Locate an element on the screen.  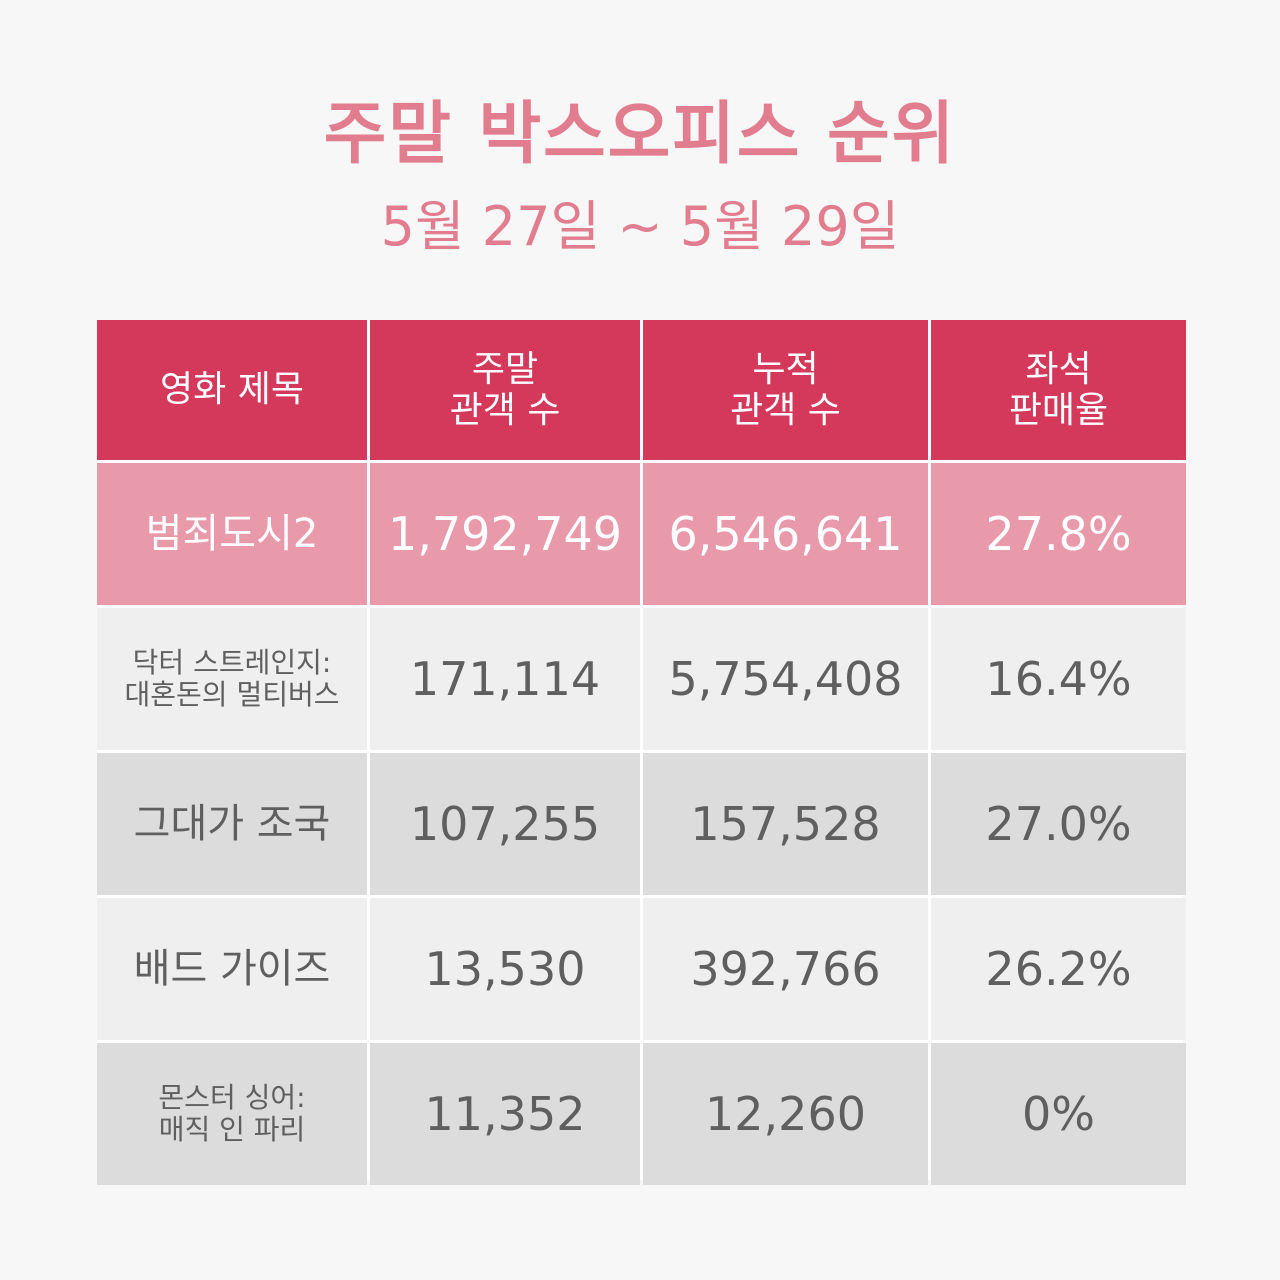
table-row-4-title: 배드 가이즈 is located at coordinates (232, 969).